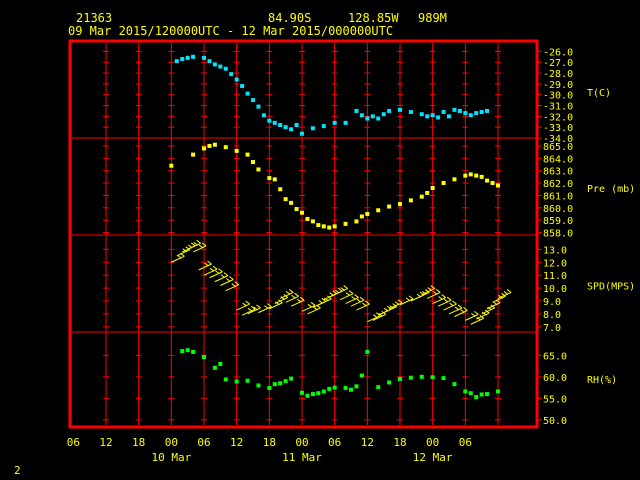 The height and width of the screenshot is (480, 640). I want to click on y-tick-label: -32.0, so click(558, 117).